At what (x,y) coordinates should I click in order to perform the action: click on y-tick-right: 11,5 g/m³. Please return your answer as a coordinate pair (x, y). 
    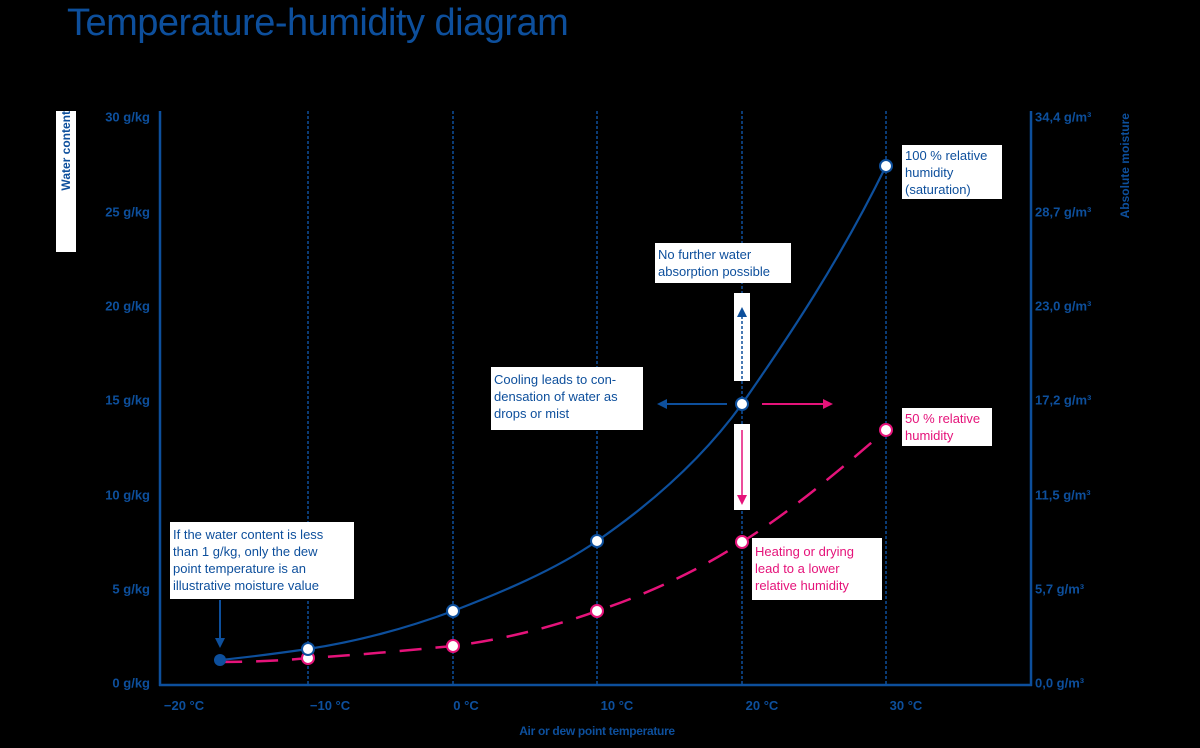
    Looking at the image, I should click on (1063, 495).